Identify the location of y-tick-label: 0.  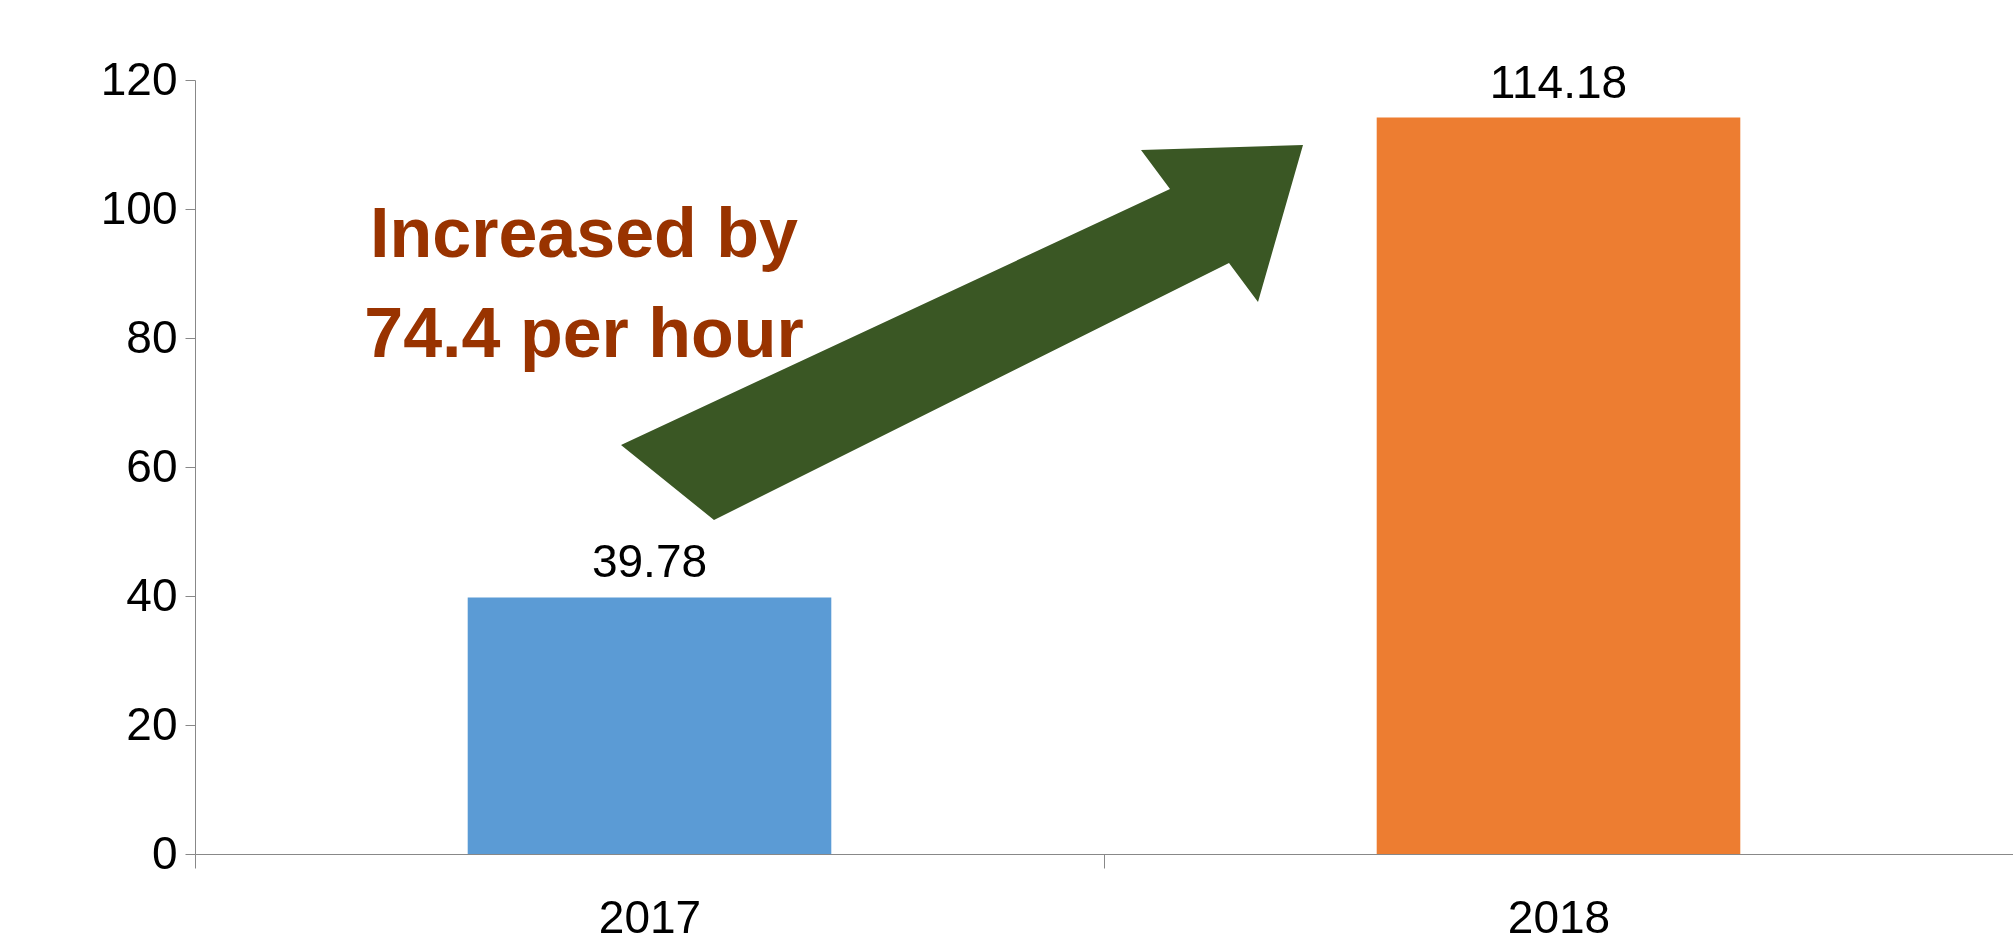
(164, 852).